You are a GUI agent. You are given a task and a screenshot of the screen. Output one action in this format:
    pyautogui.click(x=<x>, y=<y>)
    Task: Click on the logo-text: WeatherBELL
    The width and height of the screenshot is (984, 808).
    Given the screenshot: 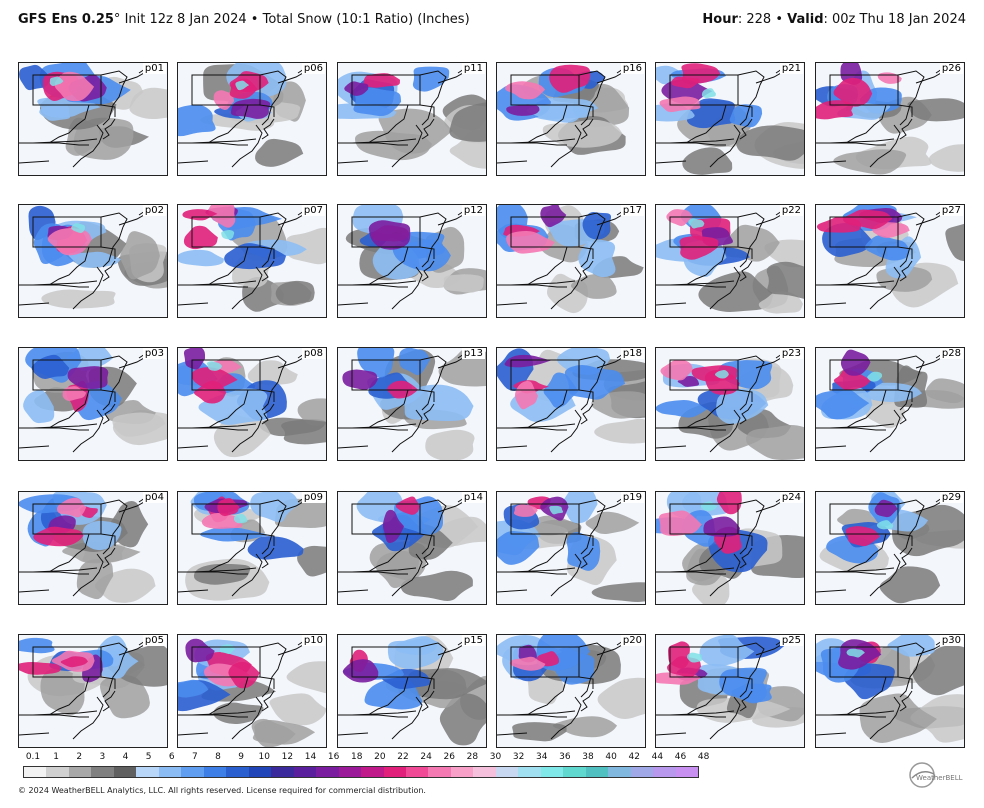 What is the action you would take?
    pyautogui.click(x=939, y=778)
    